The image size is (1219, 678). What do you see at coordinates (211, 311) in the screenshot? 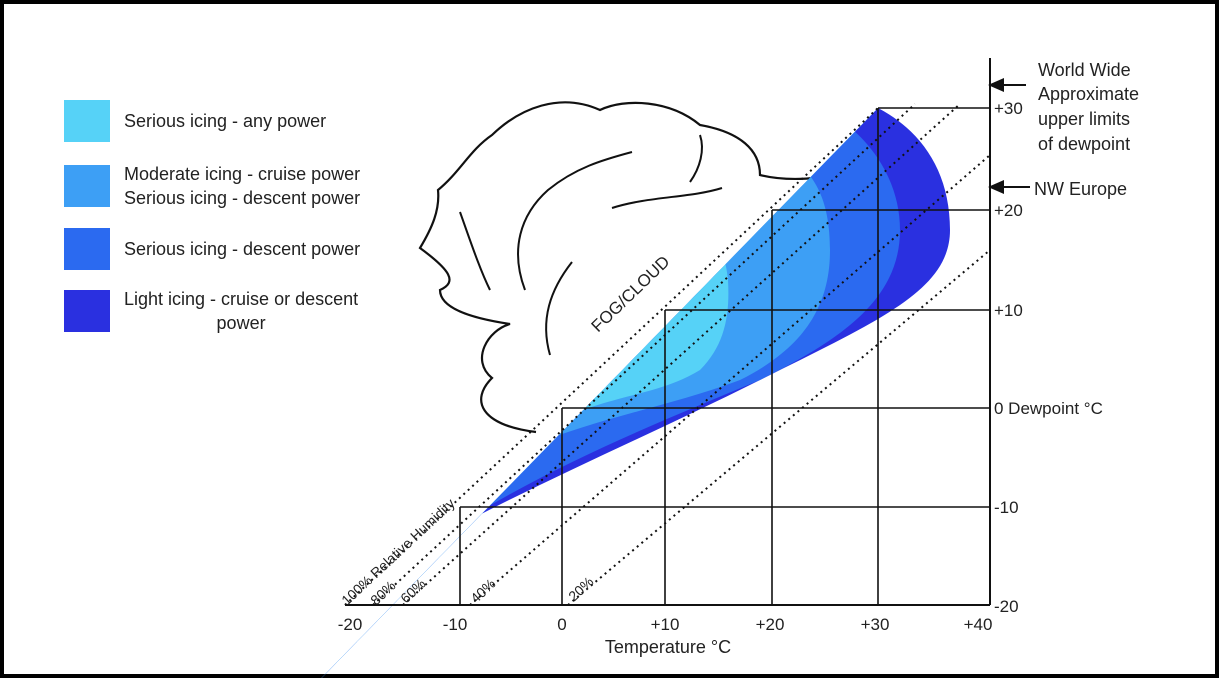
I see `legend-item-light: Light icing - cruise or descent power` at bounding box center [211, 311].